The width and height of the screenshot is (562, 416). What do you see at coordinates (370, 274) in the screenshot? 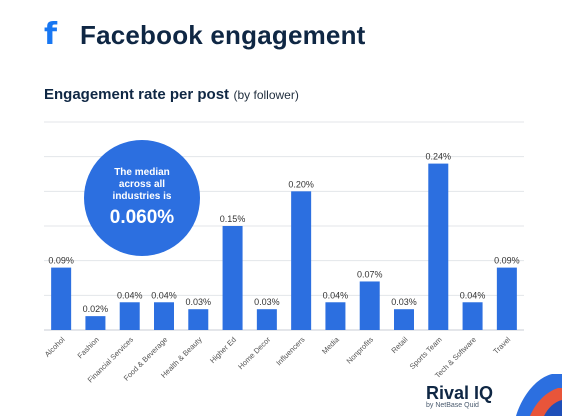
I see `value-label: 0.07%` at bounding box center [370, 274].